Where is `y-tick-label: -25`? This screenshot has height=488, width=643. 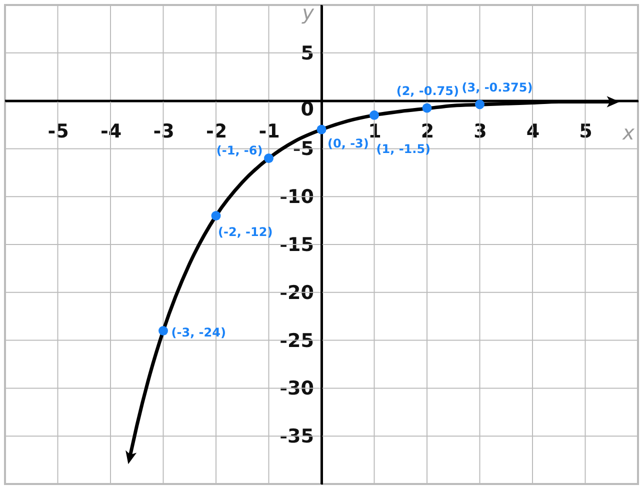 y-tick-label: -25 is located at coordinates (297, 341).